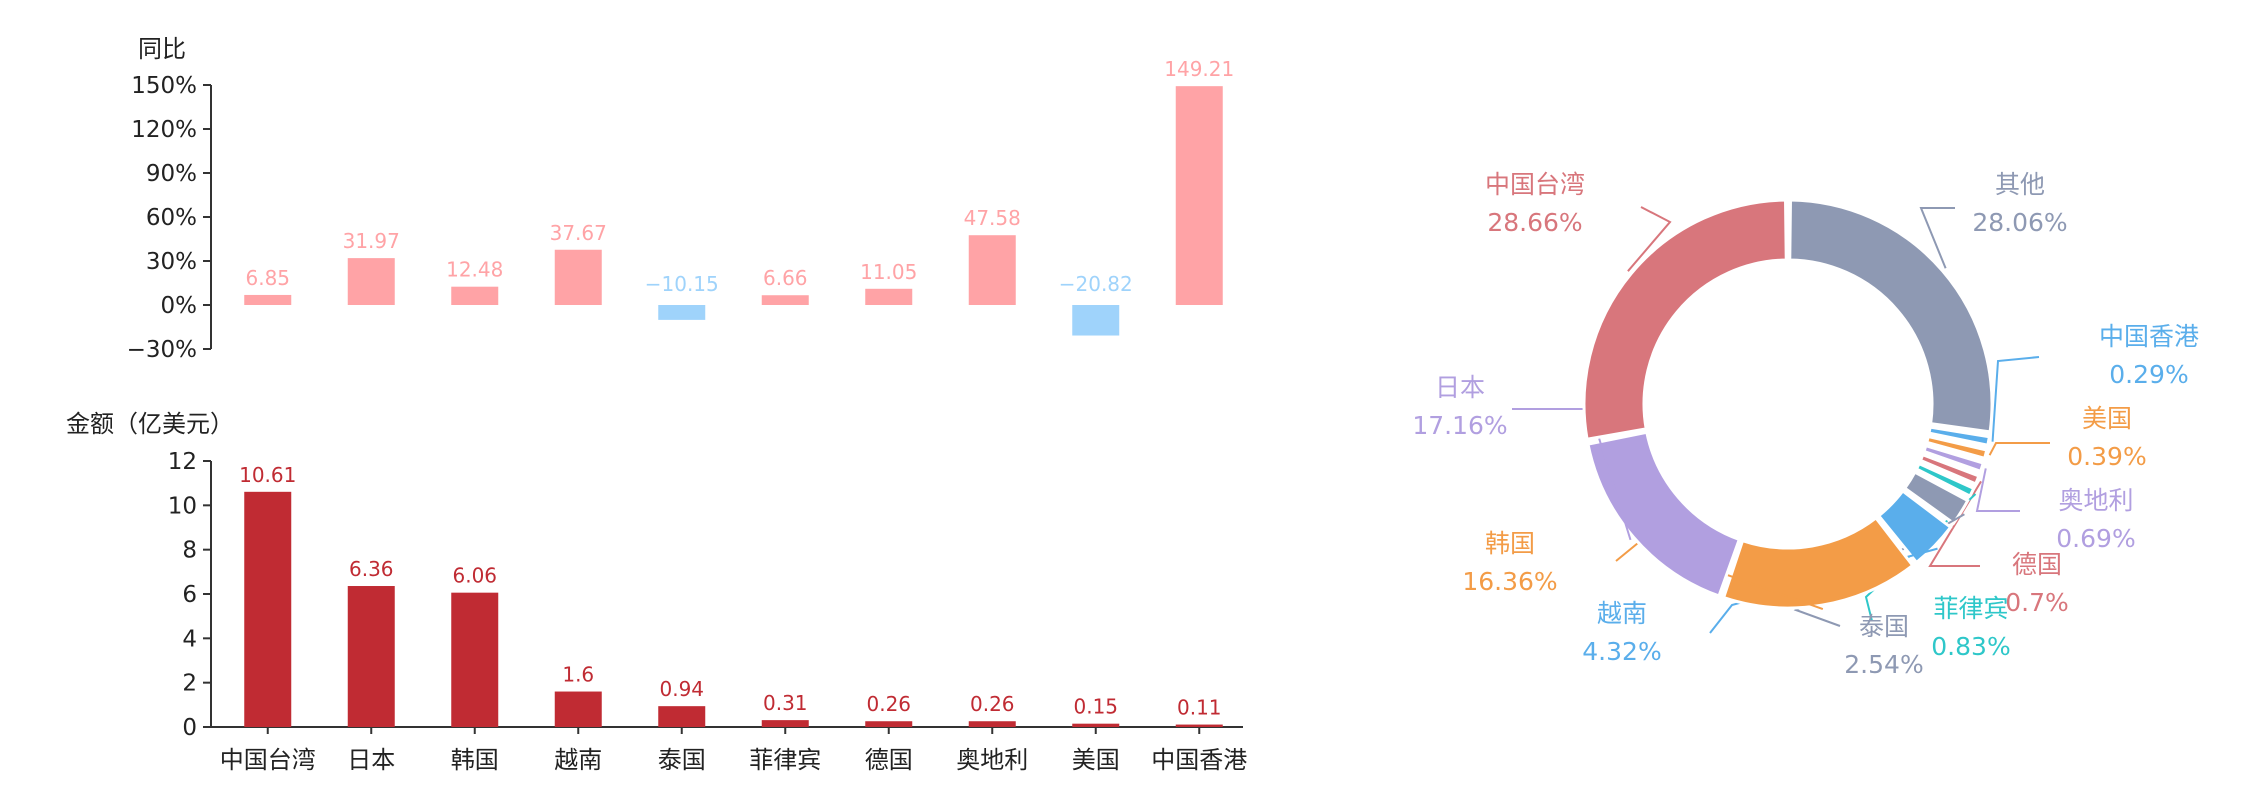  I want to click on data-label-yoy: −20.82, so click(1096, 284).